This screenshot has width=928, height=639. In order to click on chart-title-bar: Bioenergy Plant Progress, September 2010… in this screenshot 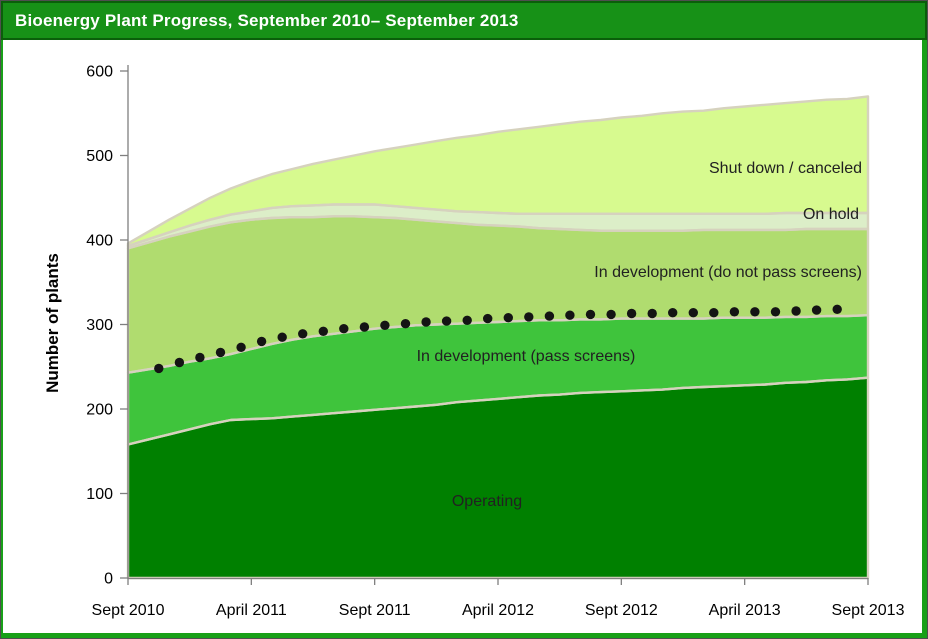, I will do `click(464, 20)`.